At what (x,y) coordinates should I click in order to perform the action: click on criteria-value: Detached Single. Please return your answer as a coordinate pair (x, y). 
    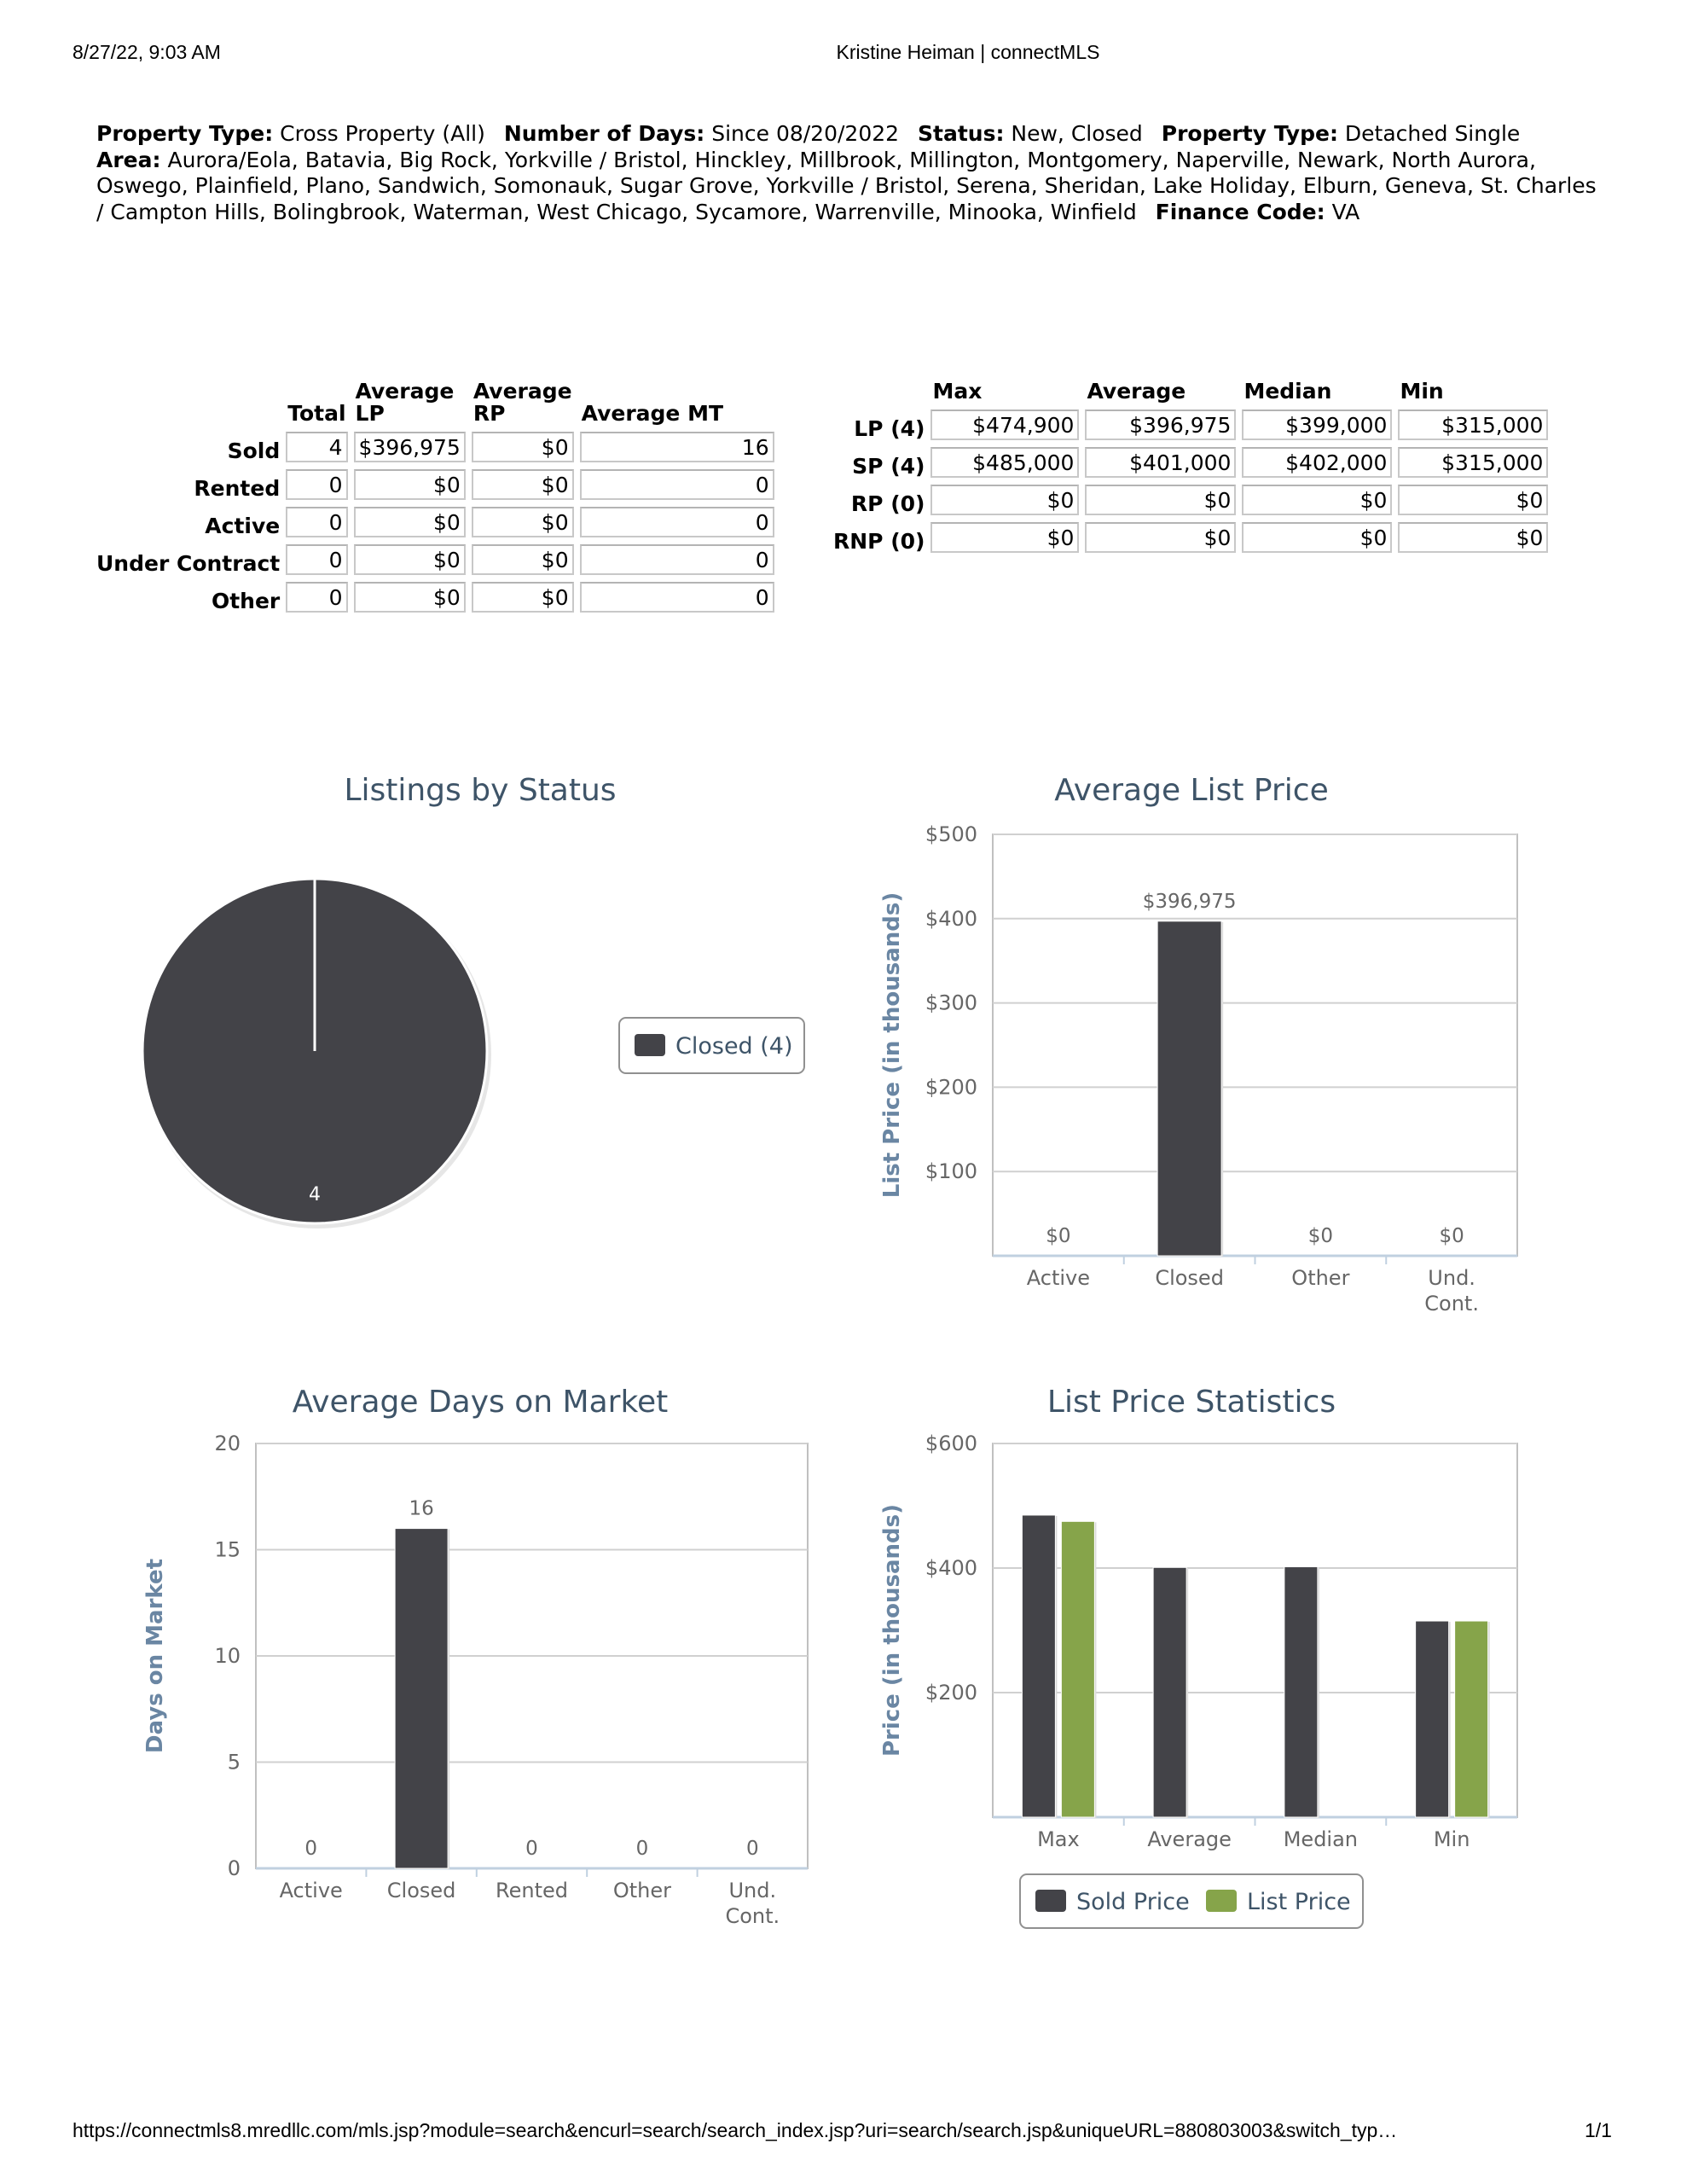
    Looking at the image, I should click on (1429, 133).